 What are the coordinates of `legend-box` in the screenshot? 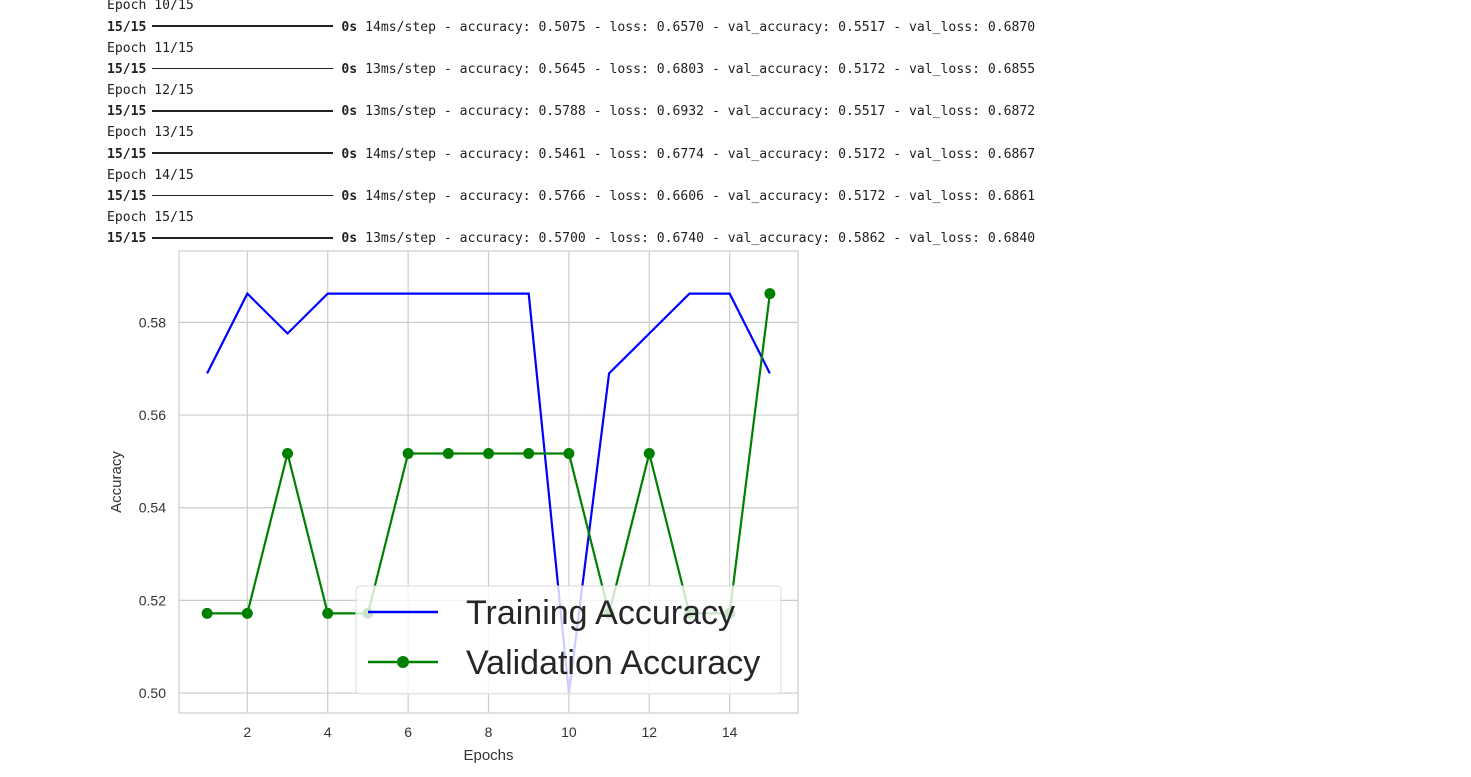 It's located at (568, 640).